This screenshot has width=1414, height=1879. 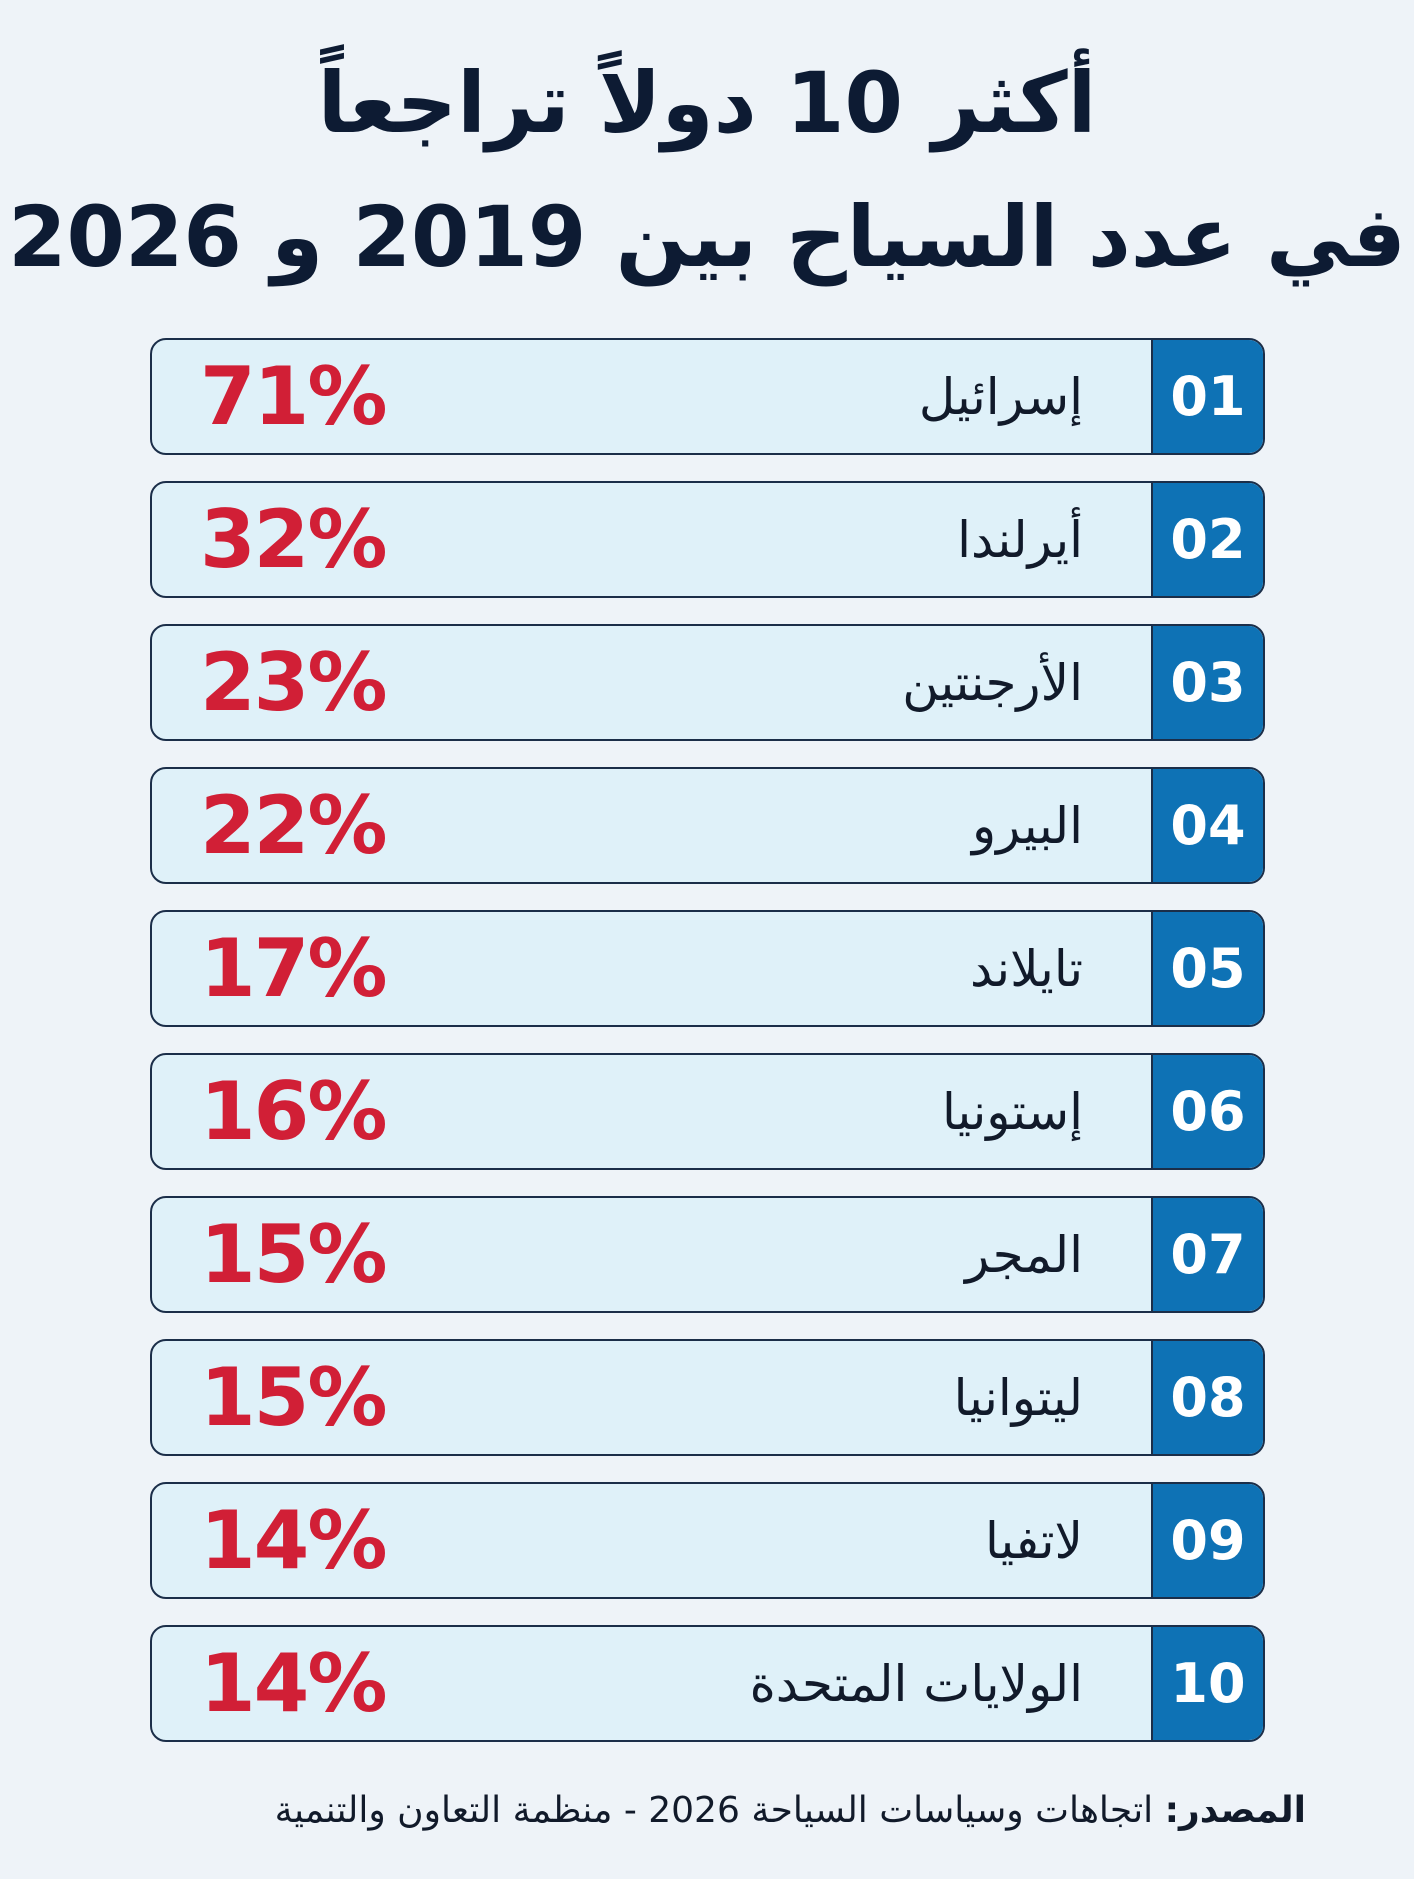 I want to click on decline-percent: 16%, so click(x=293, y=1111).